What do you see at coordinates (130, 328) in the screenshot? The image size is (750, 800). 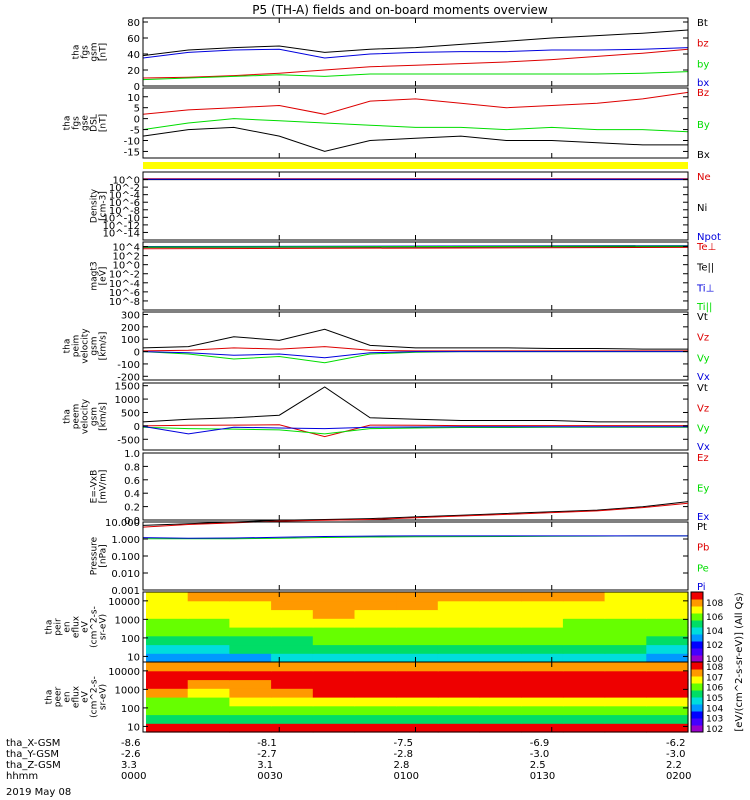 I see `y-tick-label: 200` at bounding box center [130, 328].